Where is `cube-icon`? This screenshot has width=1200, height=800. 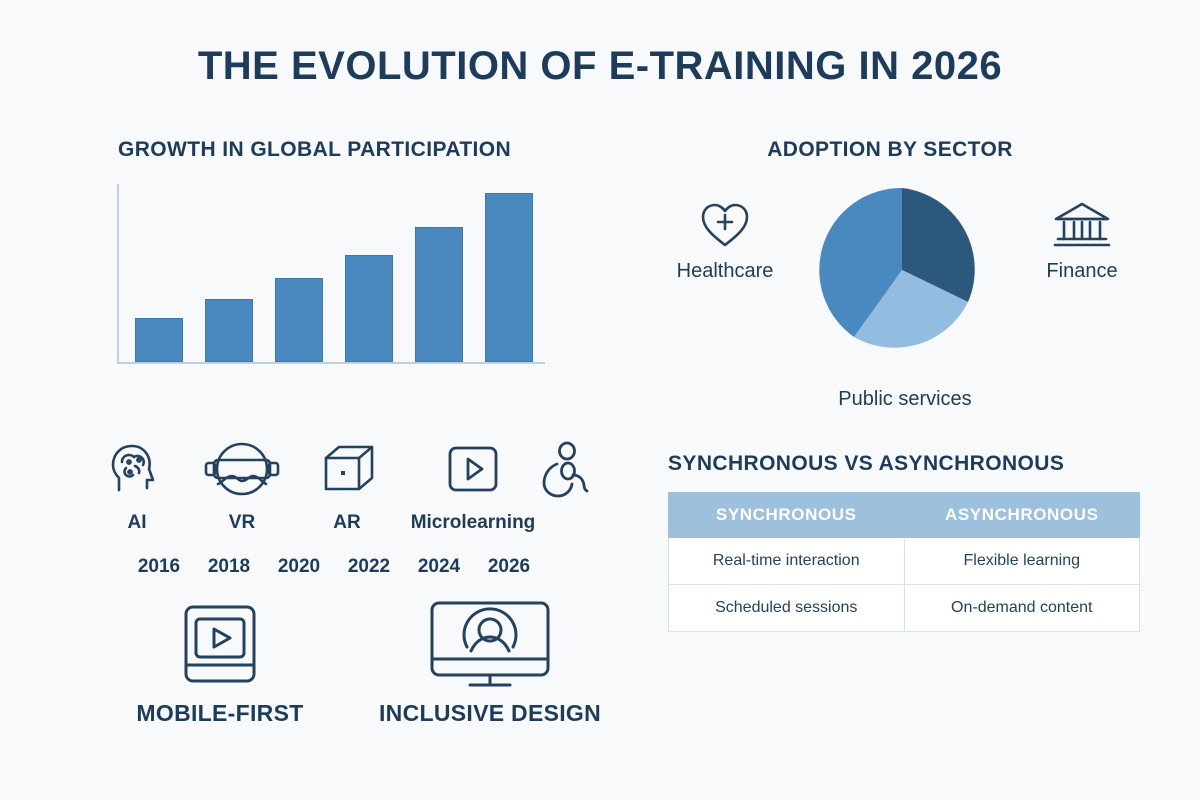
cube-icon is located at coordinates (347, 469).